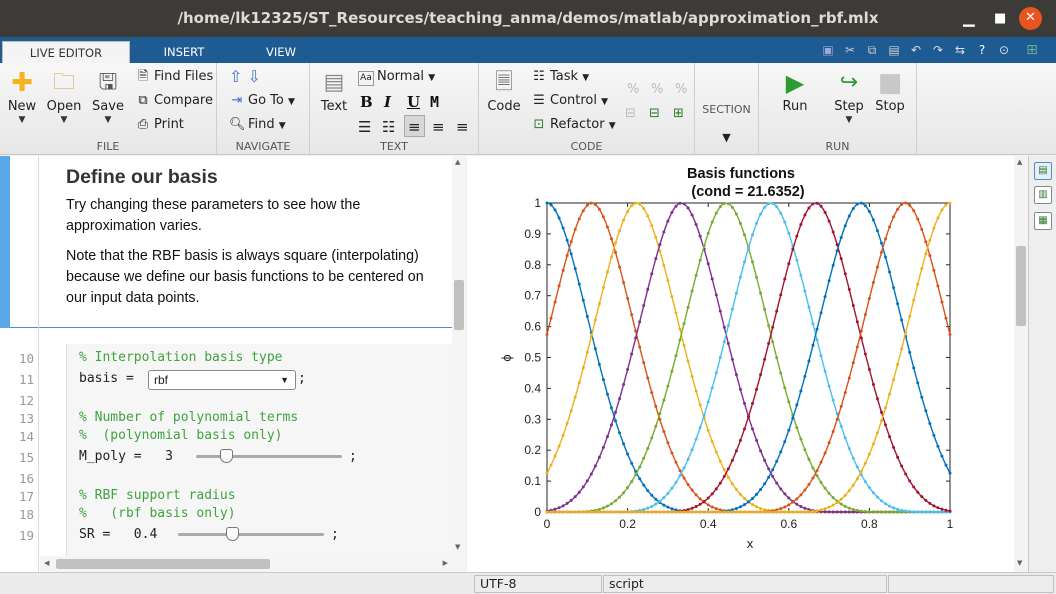 This screenshot has width=1056, height=594. What do you see at coordinates (414, 126) in the screenshot?
I see `align-left-icon: ≡` at bounding box center [414, 126].